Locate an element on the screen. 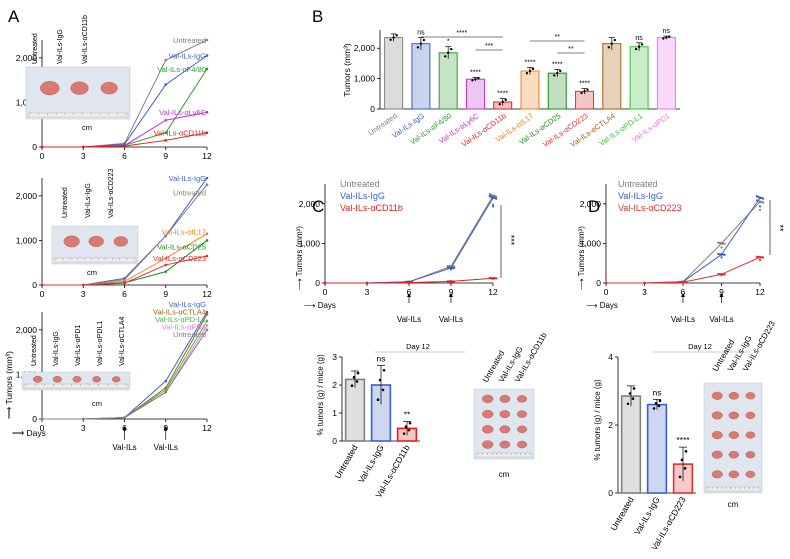 The height and width of the screenshot is (559, 790). series-label-pd1: Val-ILs-αPD1 is located at coordinates (184, 327).